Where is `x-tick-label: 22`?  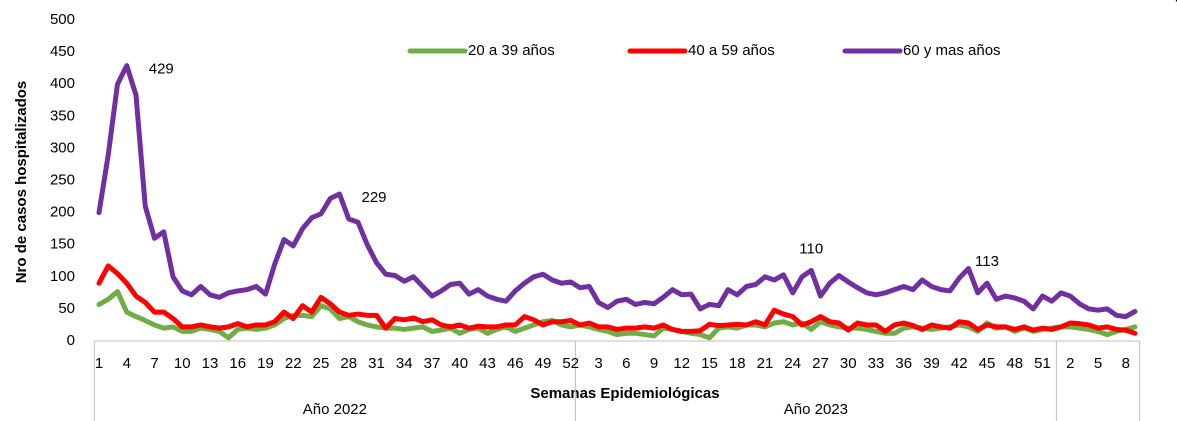
x-tick-label: 22 is located at coordinates (293, 363).